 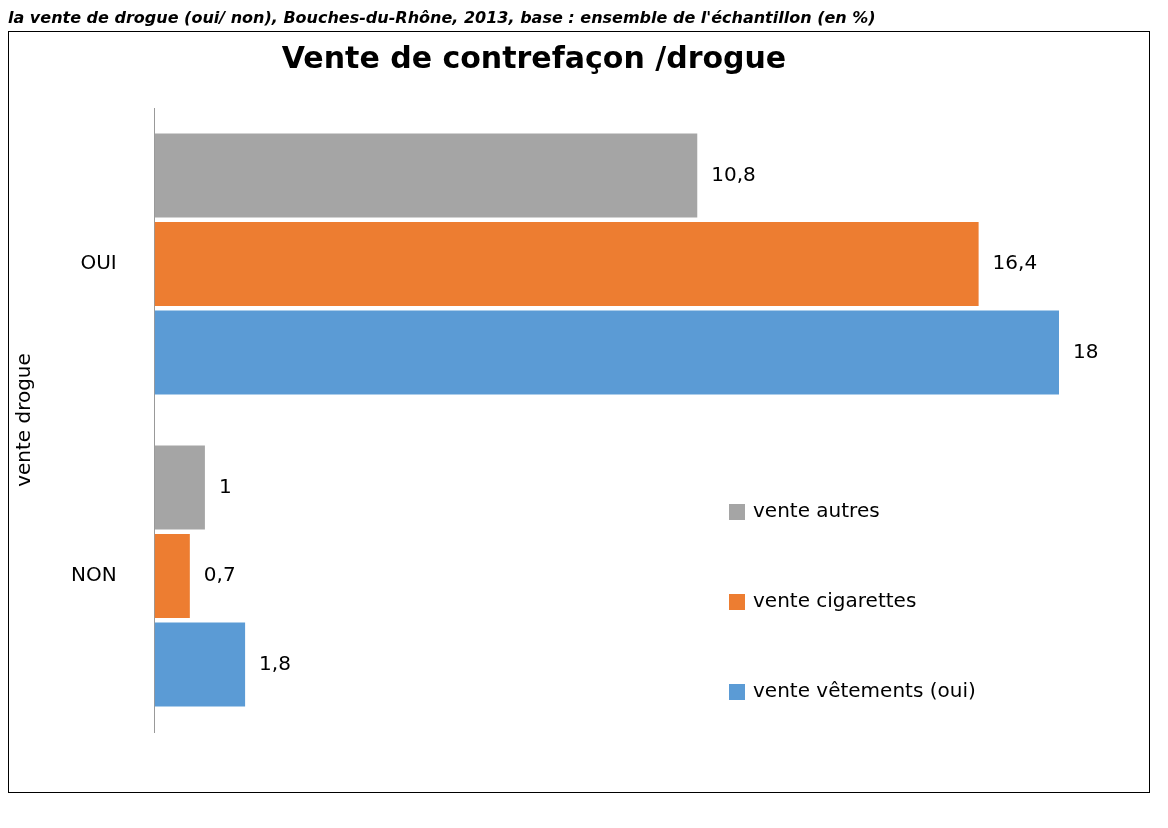 What do you see at coordinates (1086, 350) in the screenshot?
I see `data-label: 18` at bounding box center [1086, 350].